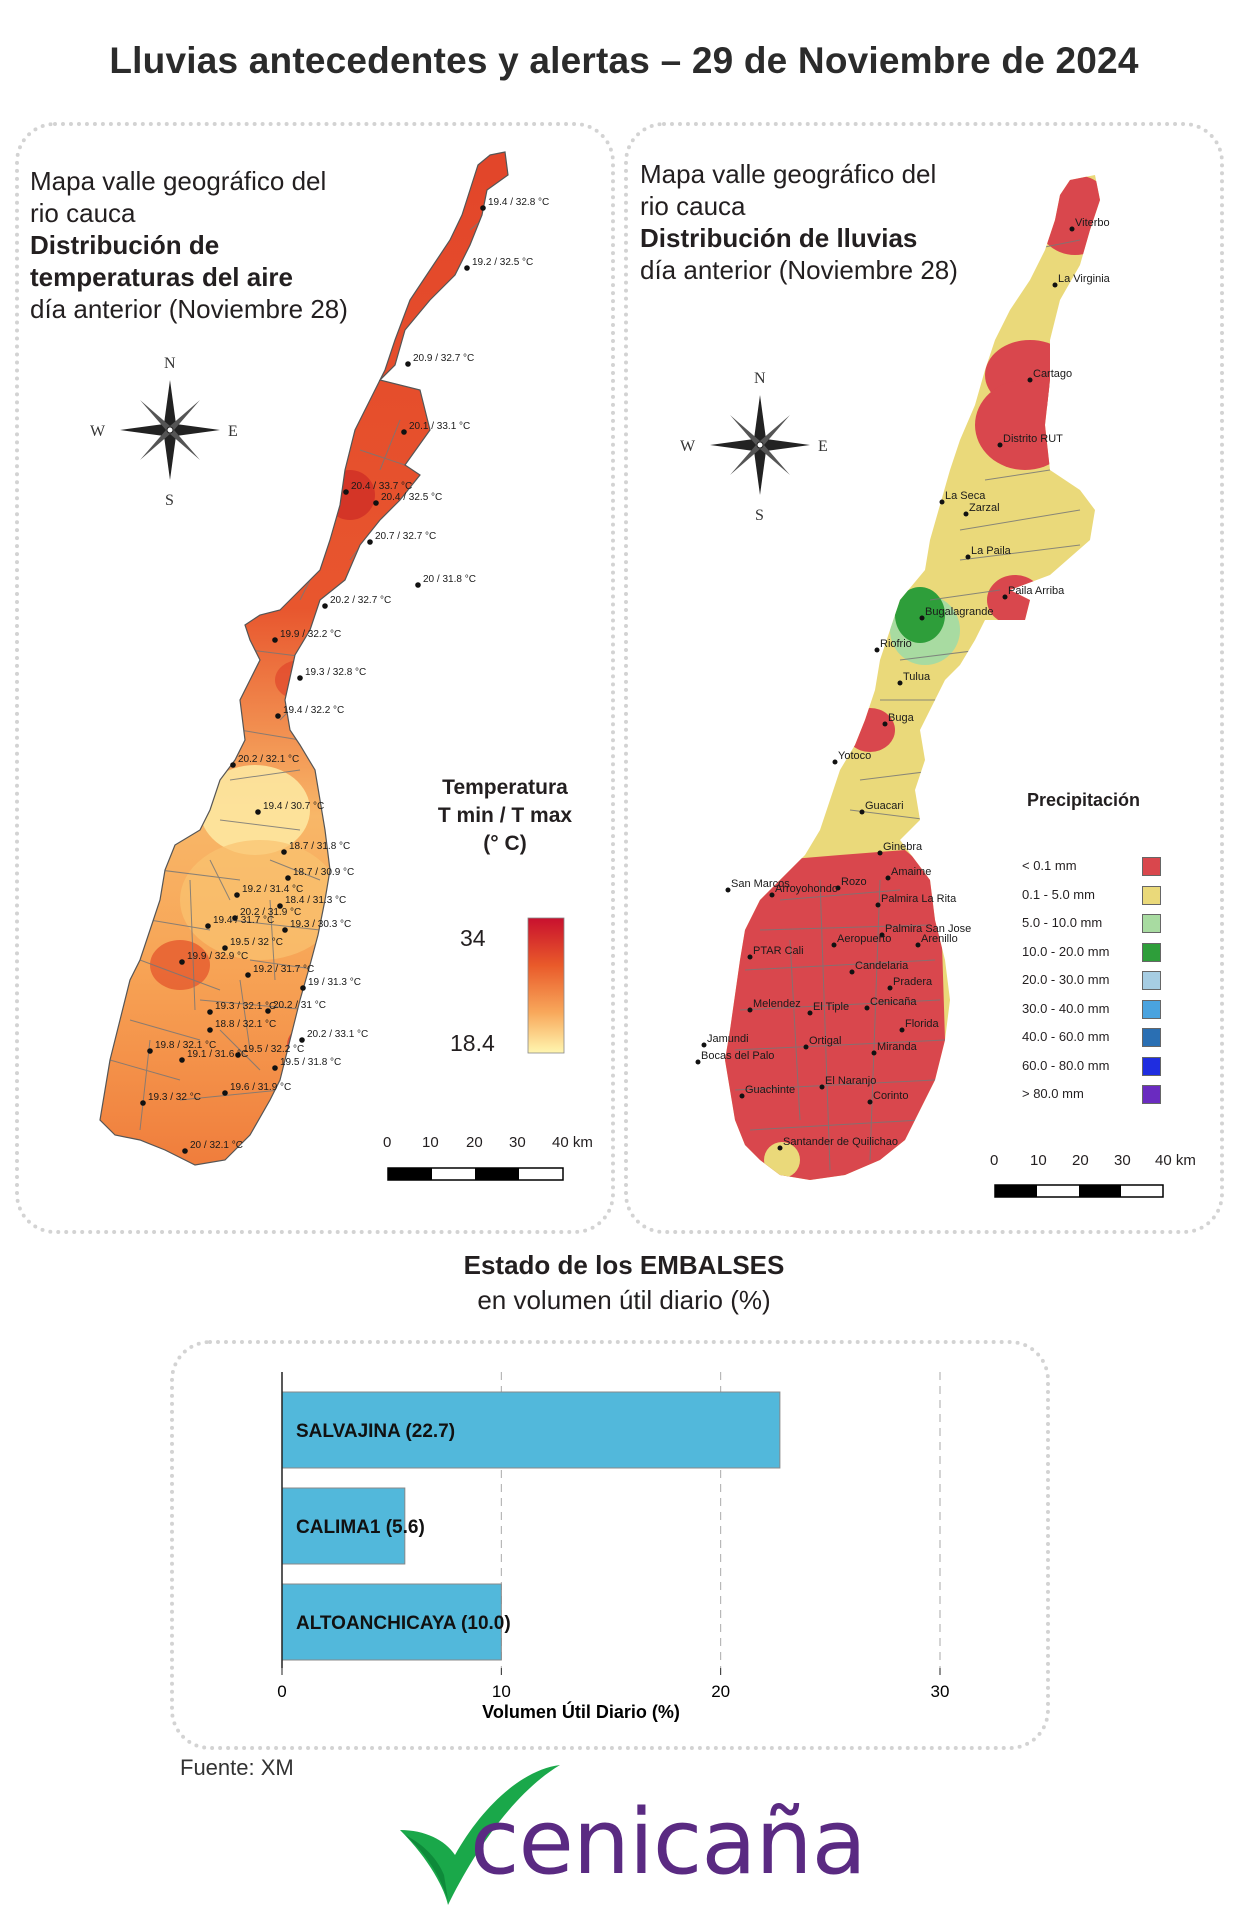 Image resolution: width=1248 pixels, height=1920 pixels. I want to click on town-label: San Marcos, so click(760, 884).